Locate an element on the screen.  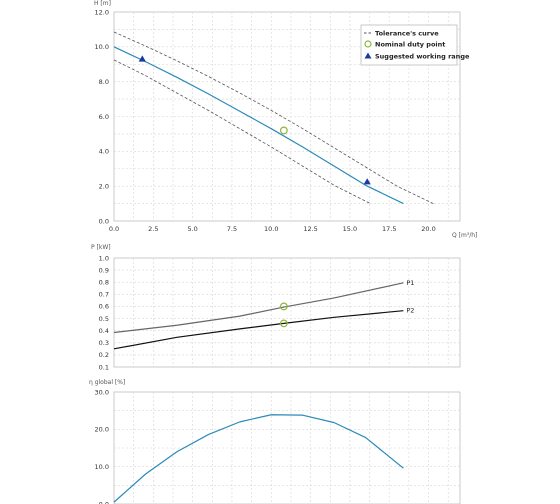
y-tick-label: 0.3 is located at coordinates (104, 343).